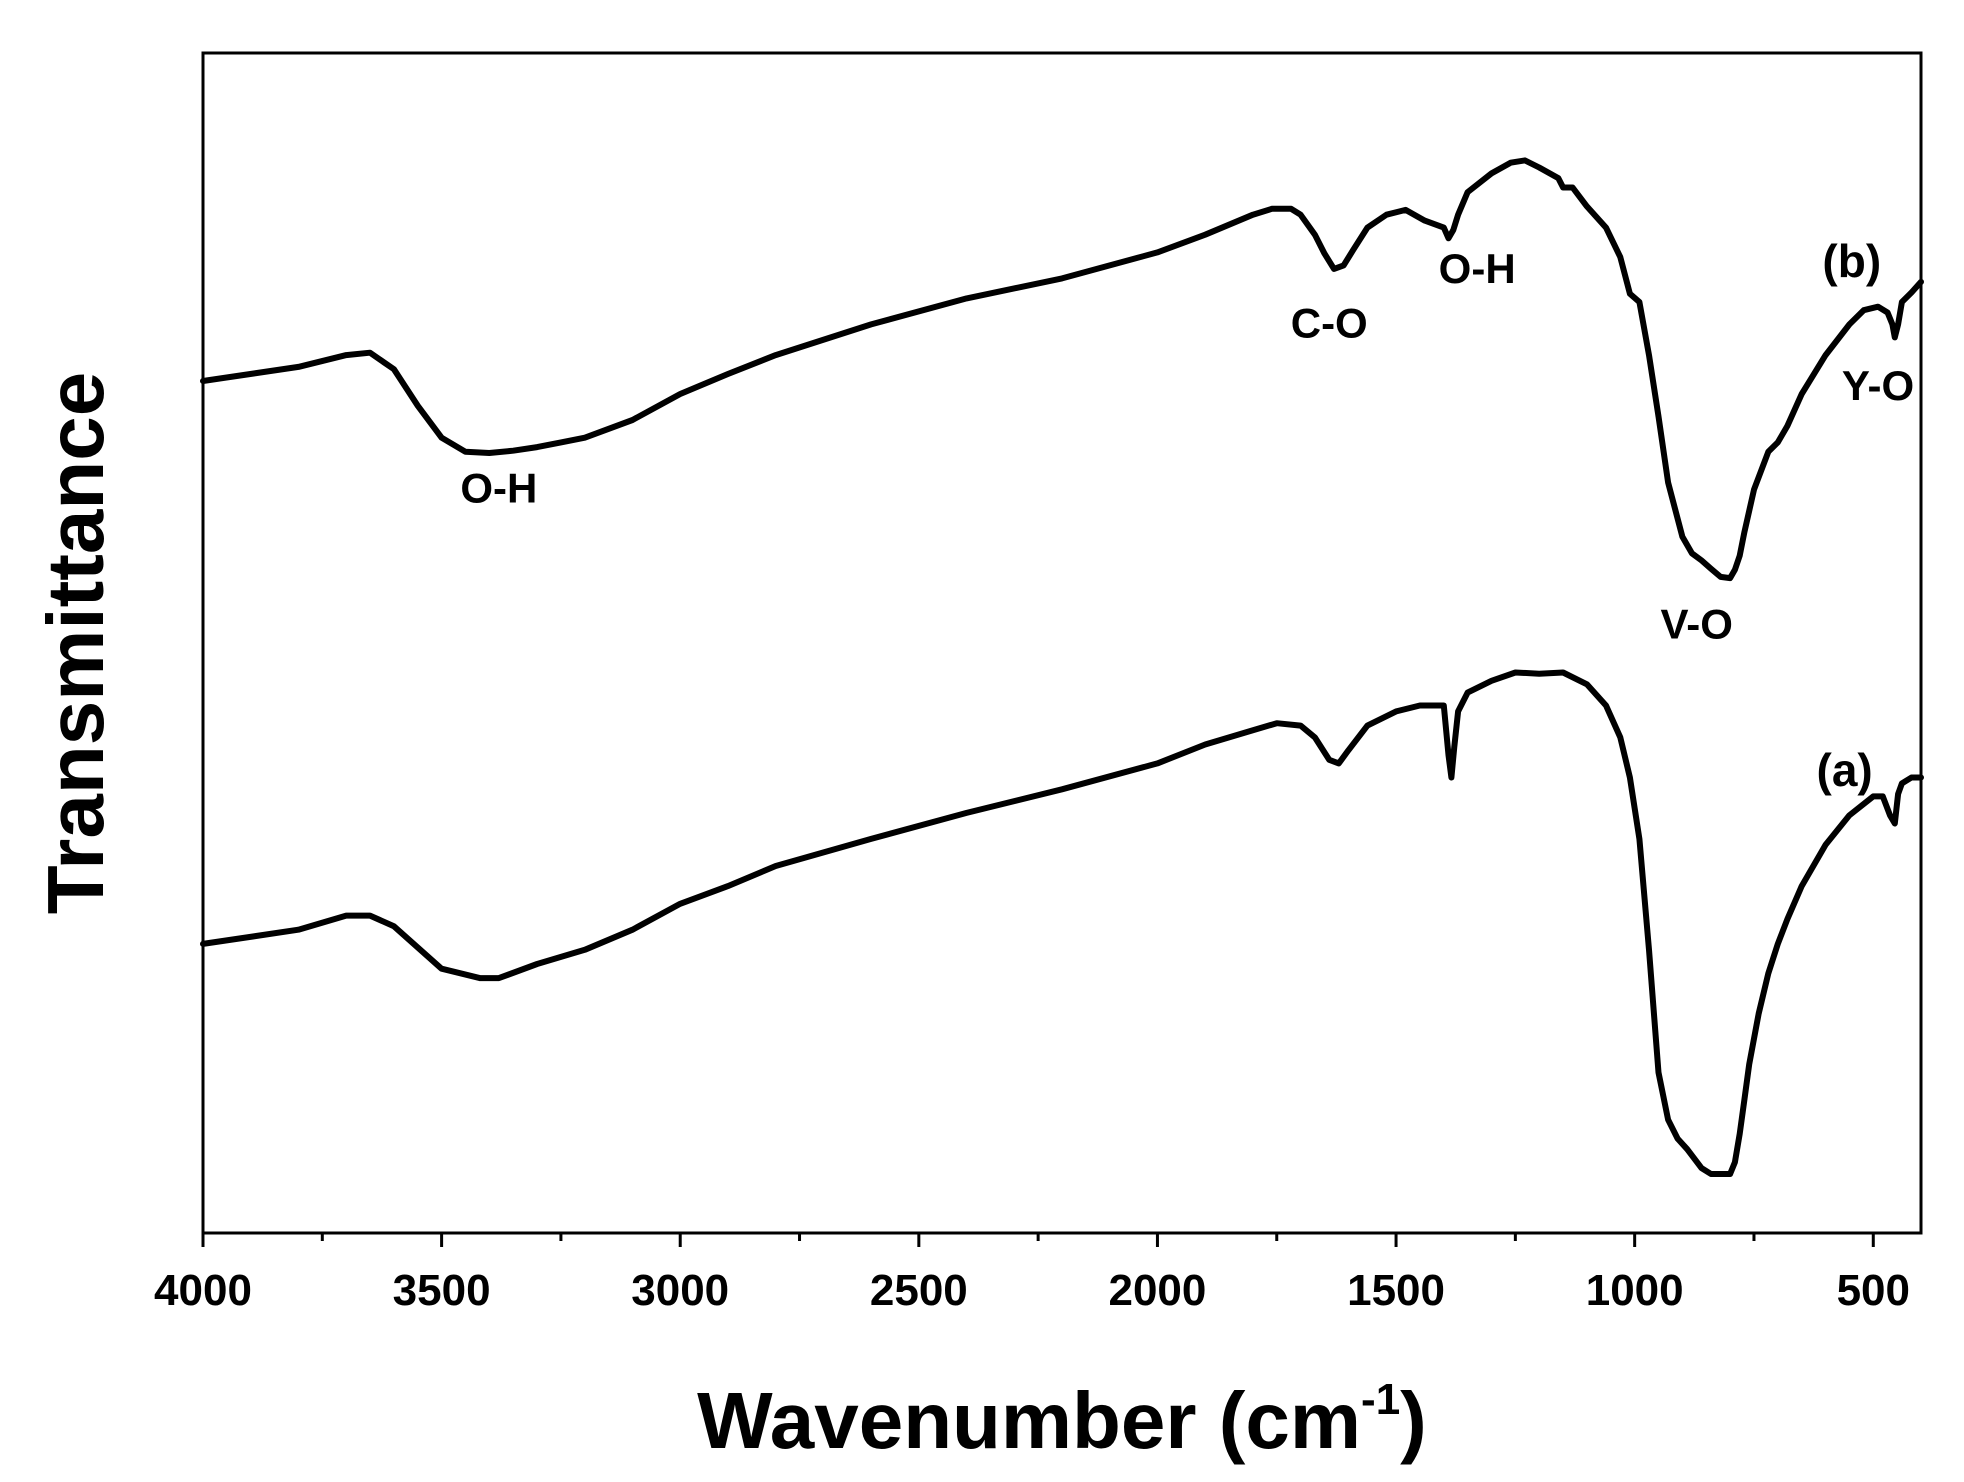 This screenshot has width=1964, height=1482. Describe the element at coordinates (442, 1290) in the screenshot. I see `x-tick-label: 3500` at that location.